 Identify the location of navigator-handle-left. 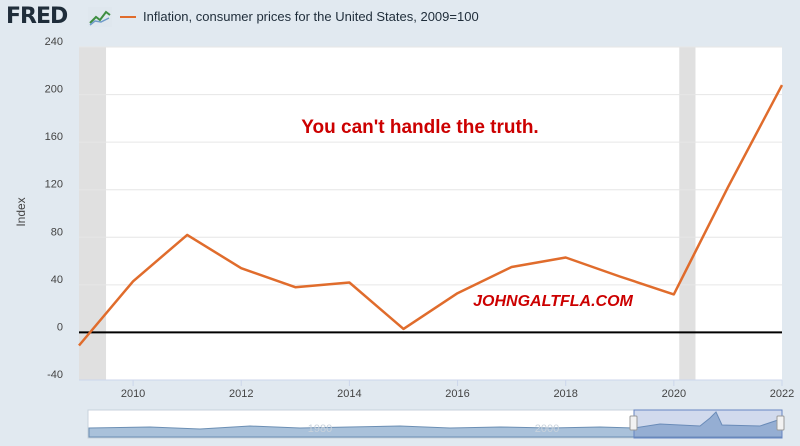
(633, 423).